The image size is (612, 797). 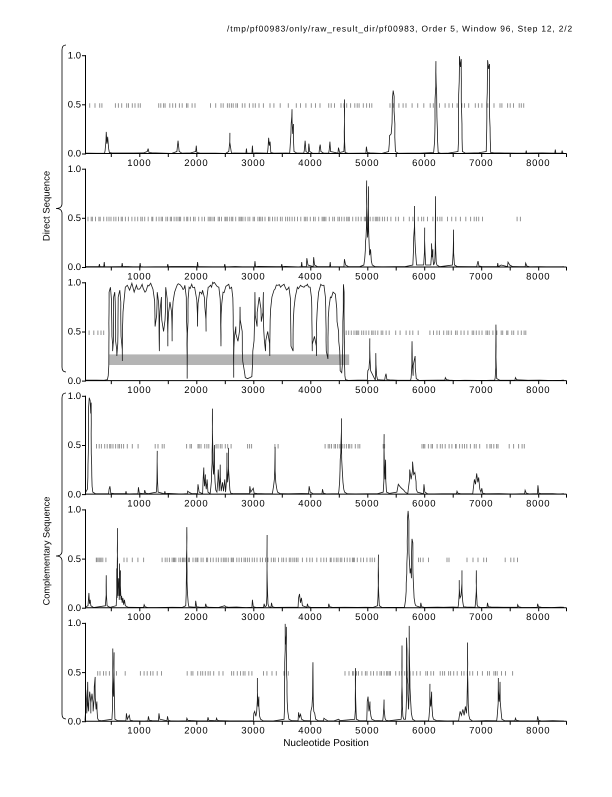 I want to click on svg-text: Direct Sequence, so click(x=47, y=206).